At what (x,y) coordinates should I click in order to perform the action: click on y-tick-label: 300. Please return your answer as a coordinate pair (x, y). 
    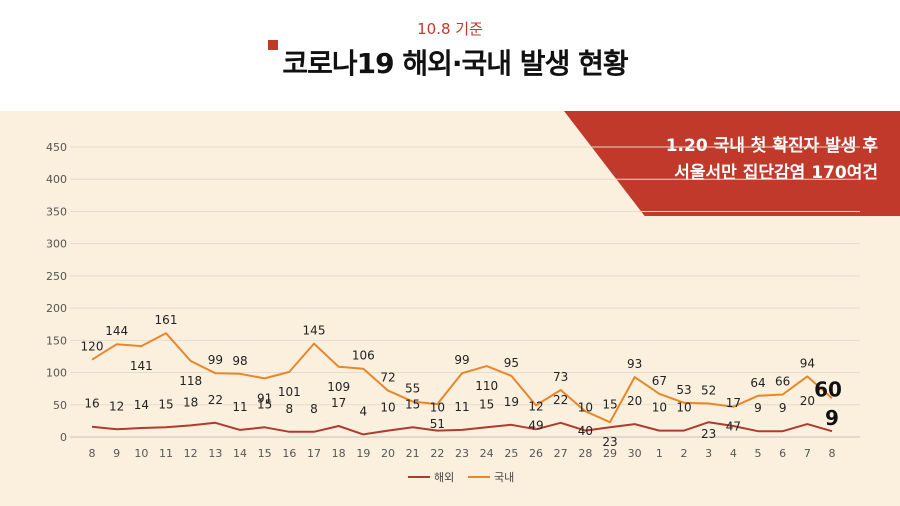
    Looking at the image, I should click on (56, 244).